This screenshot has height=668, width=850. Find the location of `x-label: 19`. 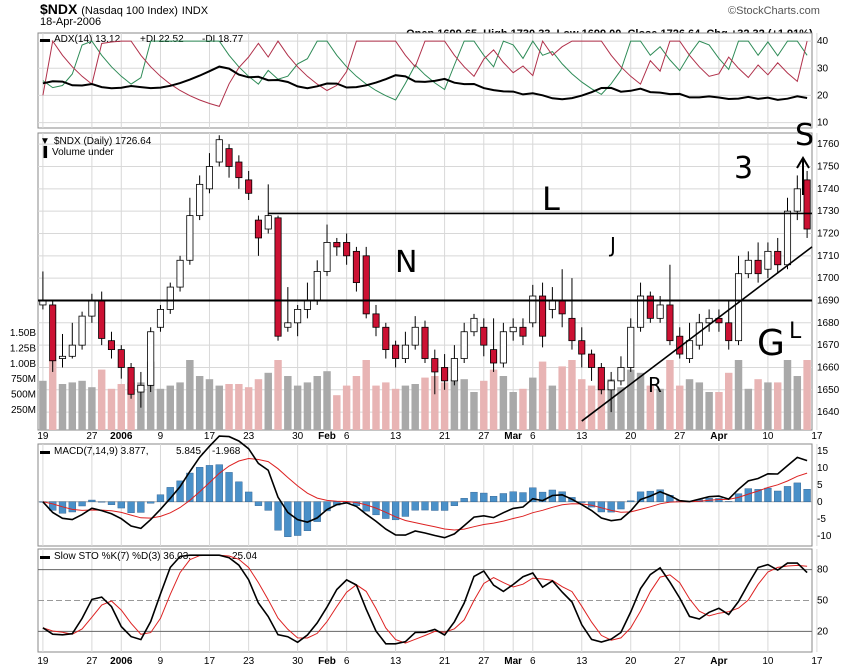

x-label: 19 is located at coordinates (43, 436).